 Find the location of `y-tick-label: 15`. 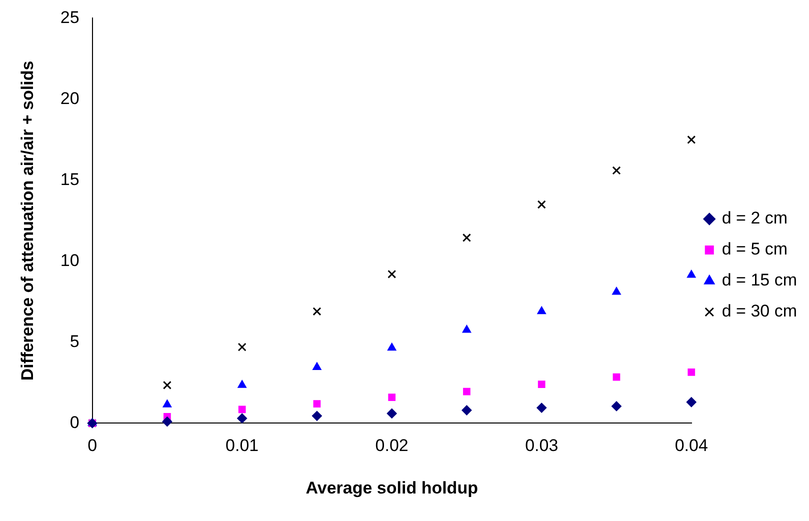

y-tick-label: 15 is located at coordinates (70, 179).